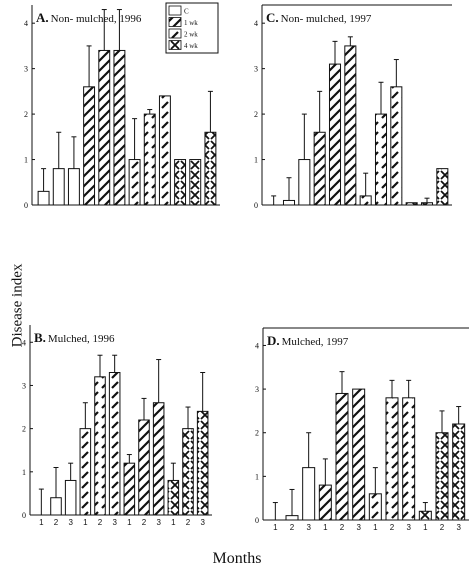 This screenshot has height=573, width=474. I want to click on x-axis-title: Months, so click(237, 558).